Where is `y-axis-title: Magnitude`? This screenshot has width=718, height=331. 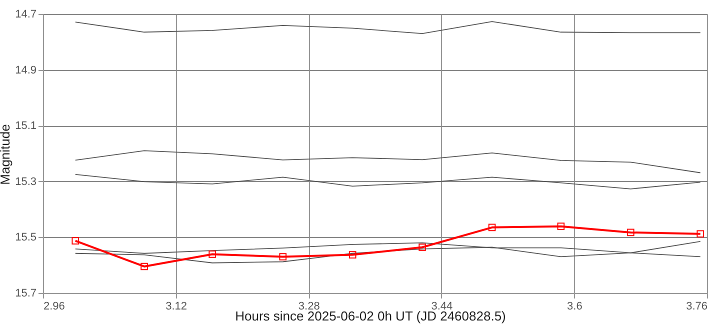 y-axis-title: Magnitude is located at coordinates (6, 154).